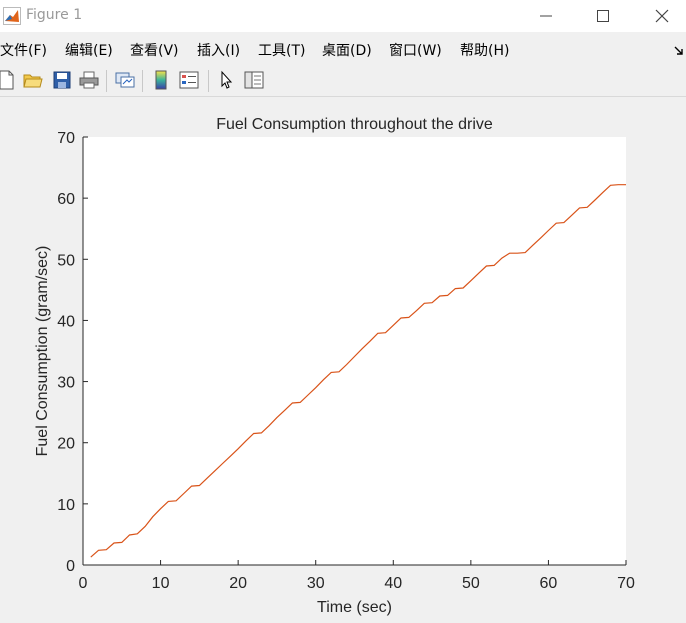 This screenshot has height=623, width=686. Describe the element at coordinates (161, 583) in the screenshot. I see `x-tick-label: 10` at that location.